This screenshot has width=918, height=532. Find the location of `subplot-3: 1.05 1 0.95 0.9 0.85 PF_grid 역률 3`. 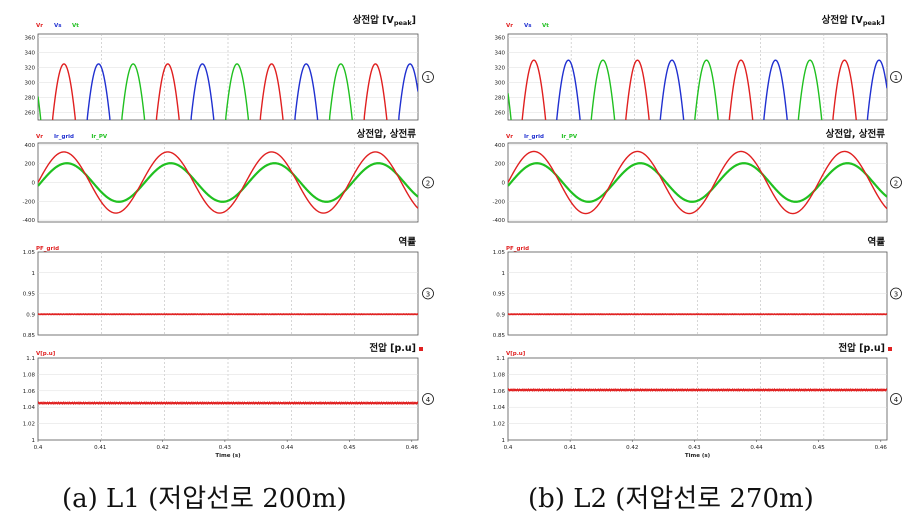

subplot-3: 1.05 1 0.95 0.9 0.85 PF_grid 역률 3 is located at coordinates (697, 286).